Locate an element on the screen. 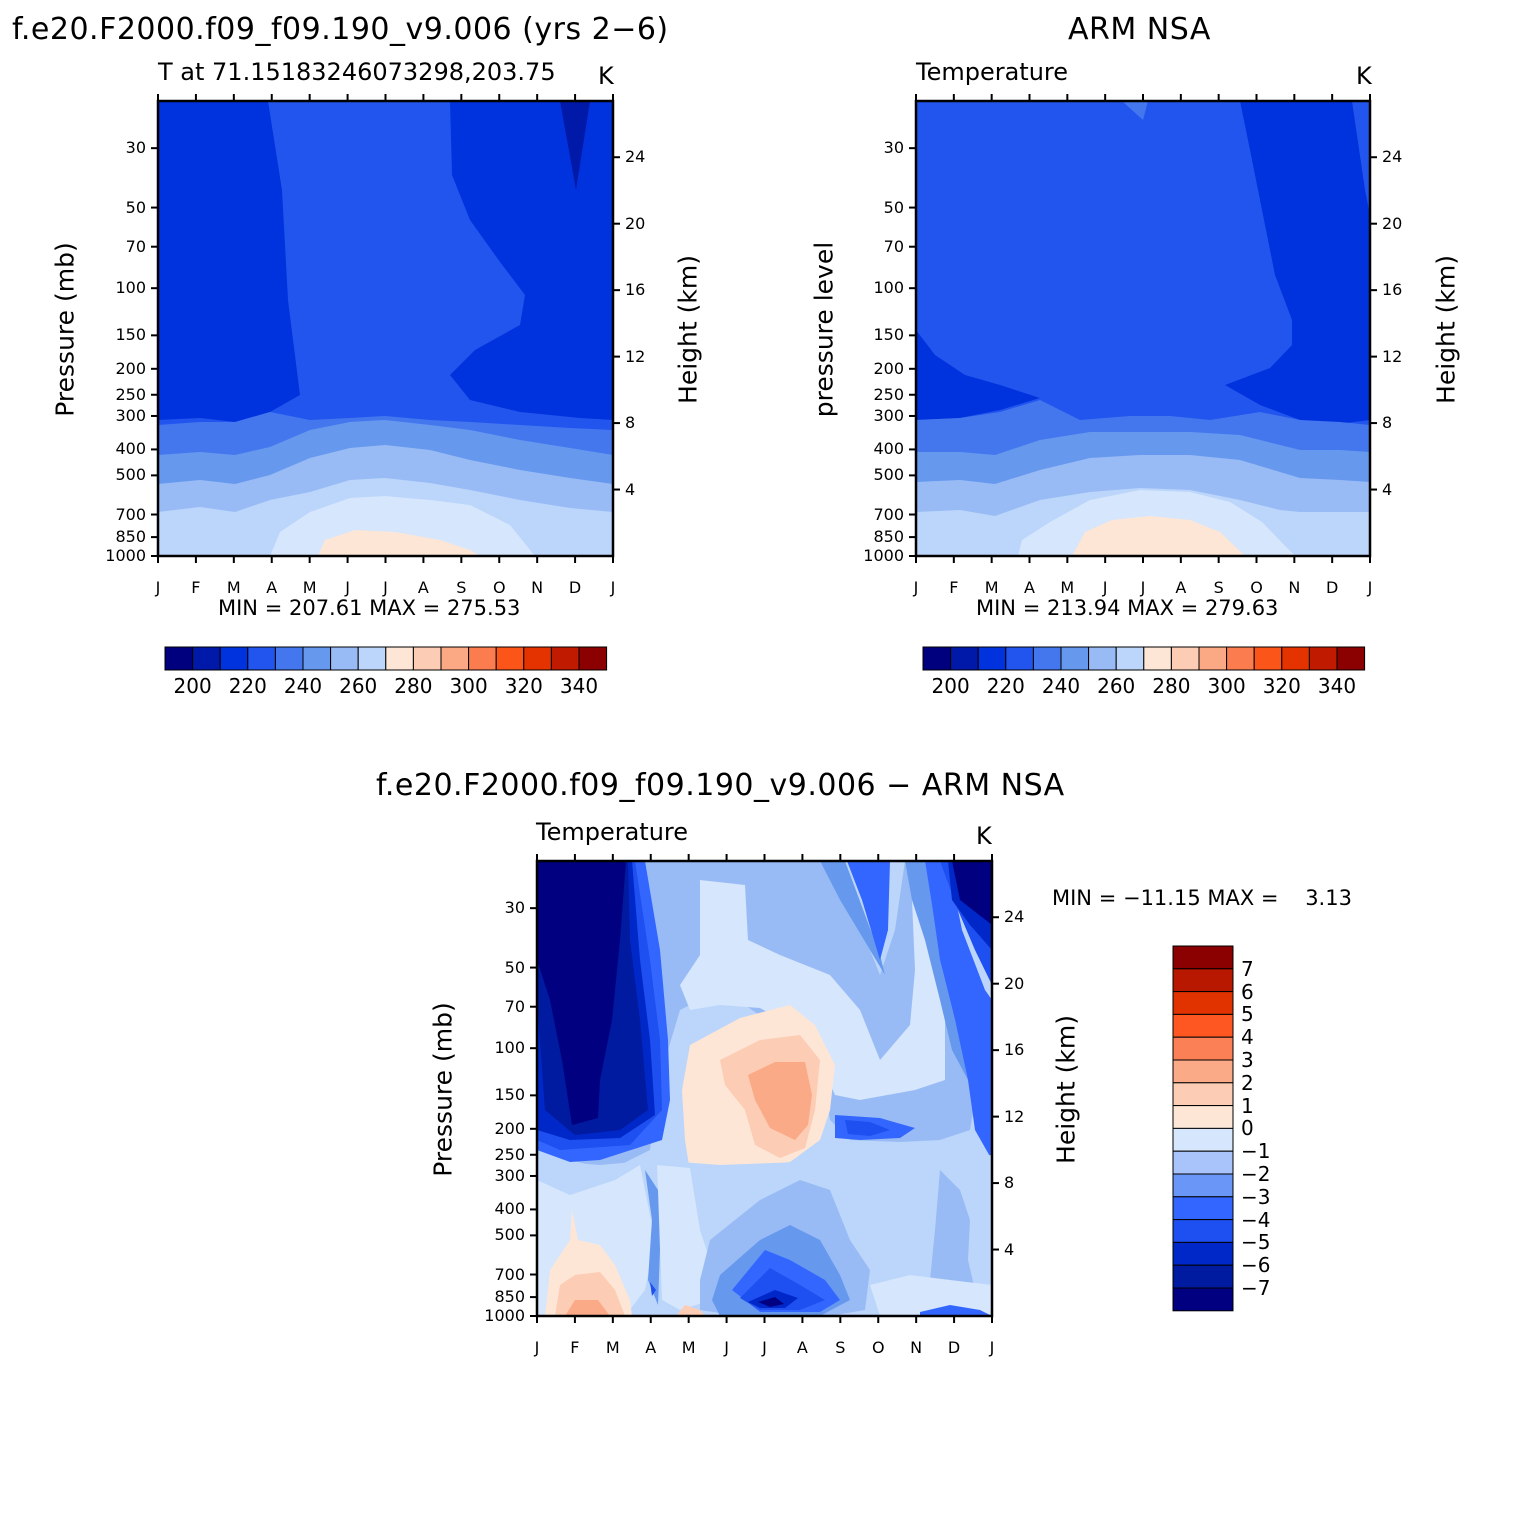  model-height-tick-label: 24 is located at coordinates (635, 157).